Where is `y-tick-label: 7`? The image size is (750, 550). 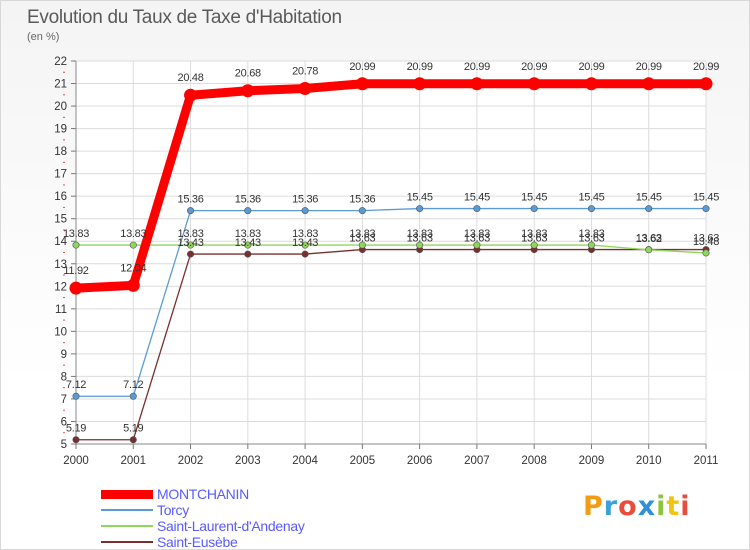 y-tick-label: 7 is located at coordinates (64, 400).